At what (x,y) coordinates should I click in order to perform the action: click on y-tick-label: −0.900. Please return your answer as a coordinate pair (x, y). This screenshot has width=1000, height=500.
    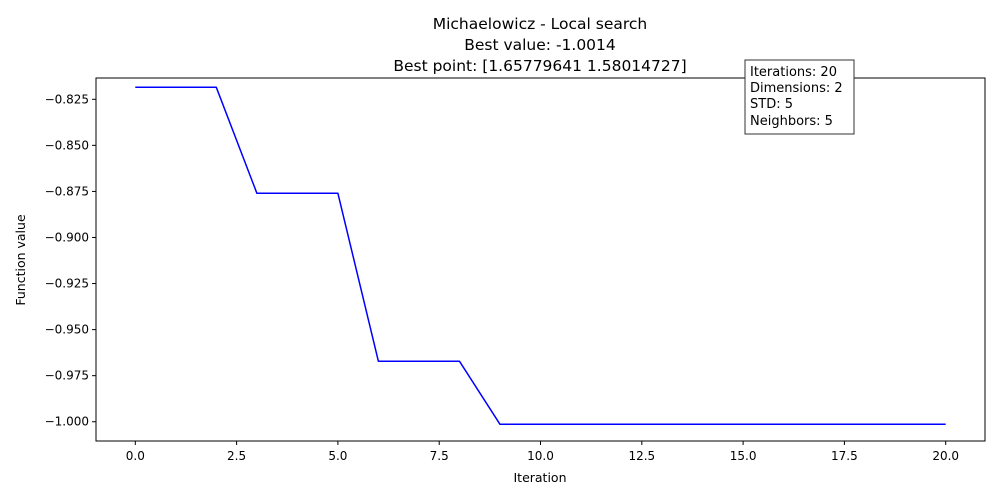
    Looking at the image, I should click on (67, 237).